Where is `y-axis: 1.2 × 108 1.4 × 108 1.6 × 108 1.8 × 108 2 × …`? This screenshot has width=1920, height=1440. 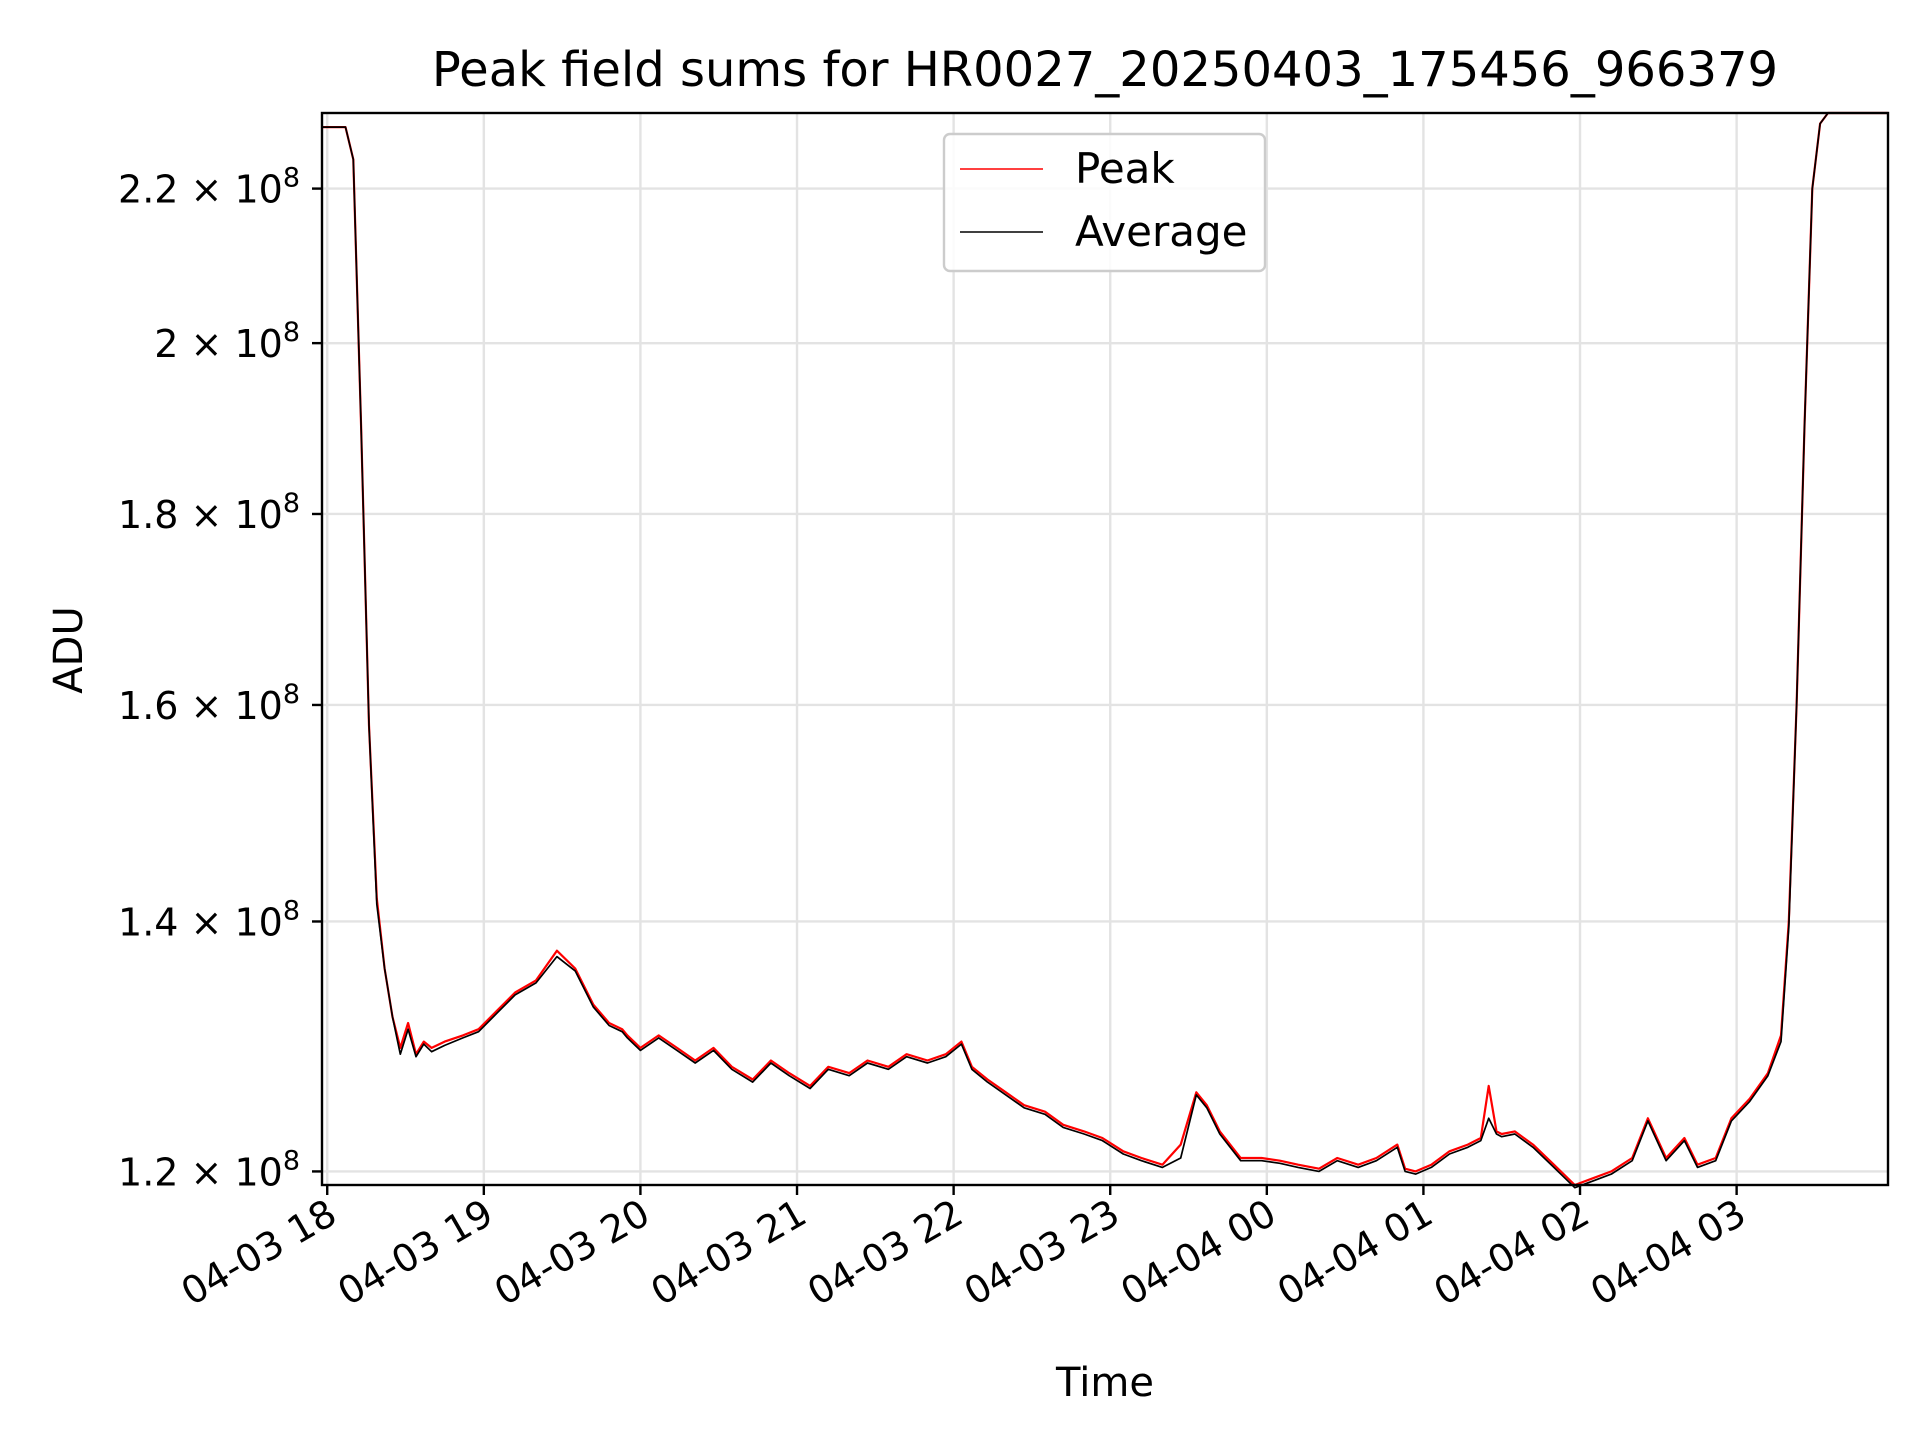 y-axis: 1.2 × 108 1.4 × 108 1.6 × 108 1.8 × 108 2 × … is located at coordinates (220, 678).